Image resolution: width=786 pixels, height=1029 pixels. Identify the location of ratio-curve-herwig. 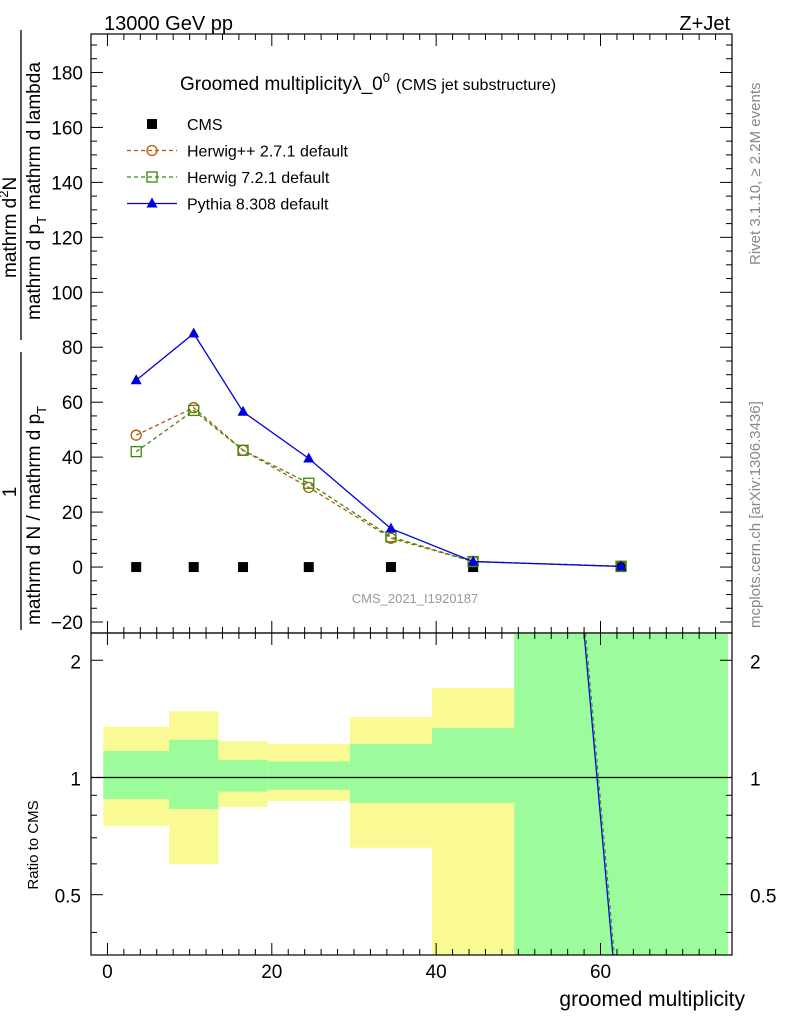
(600, 794).